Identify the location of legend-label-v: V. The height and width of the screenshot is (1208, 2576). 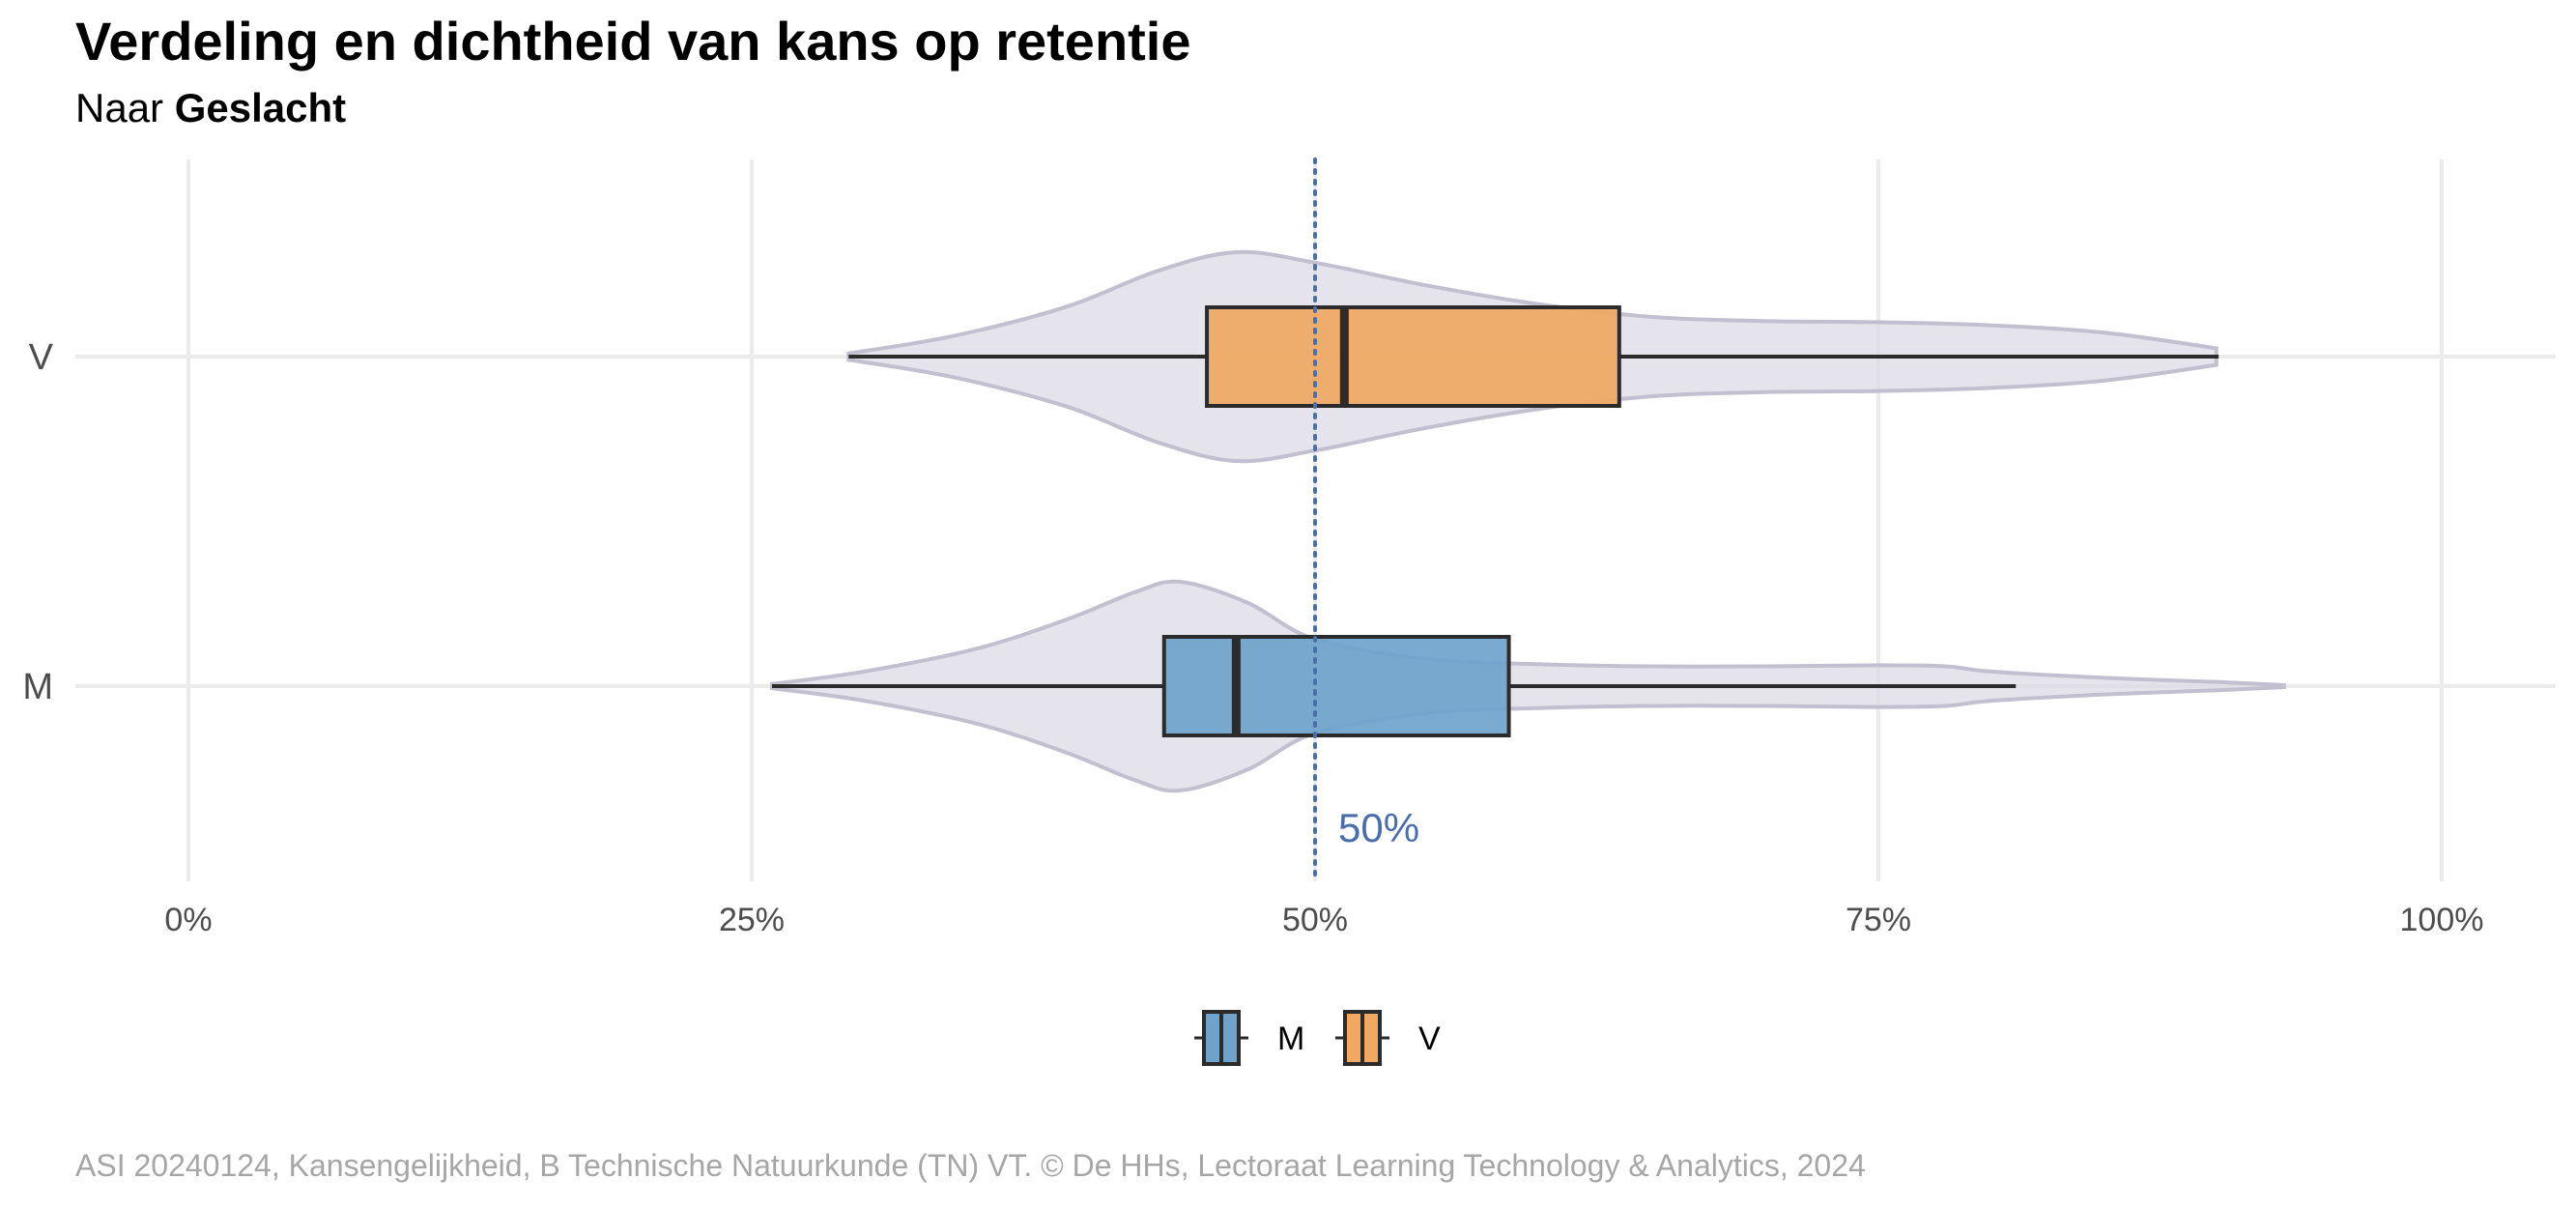
(1430, 1039).